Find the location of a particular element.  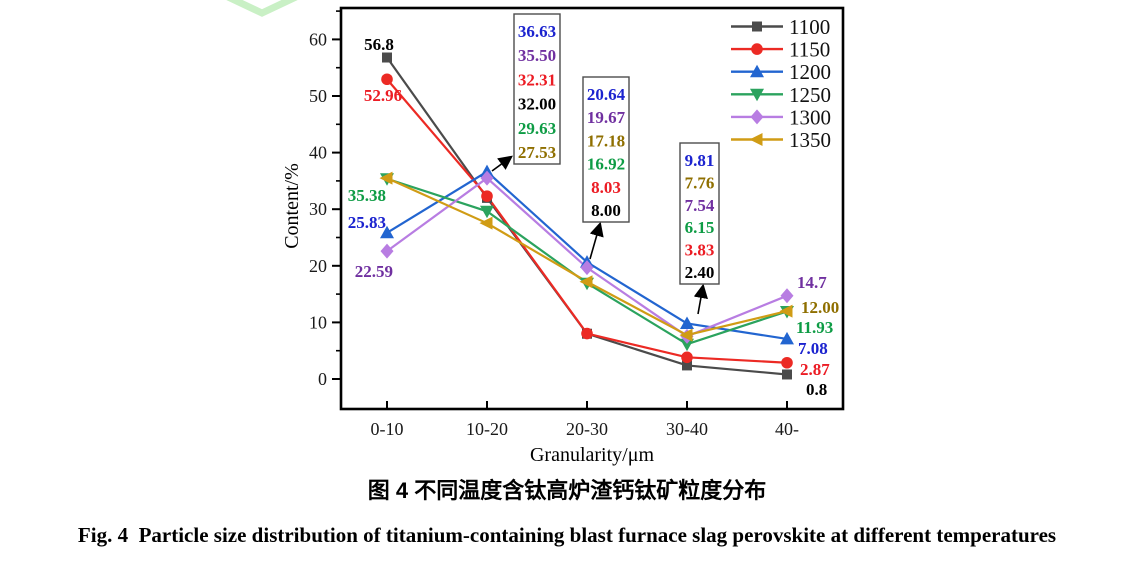

legend-item-1200: 1200 is located at coordinates (781, 72).